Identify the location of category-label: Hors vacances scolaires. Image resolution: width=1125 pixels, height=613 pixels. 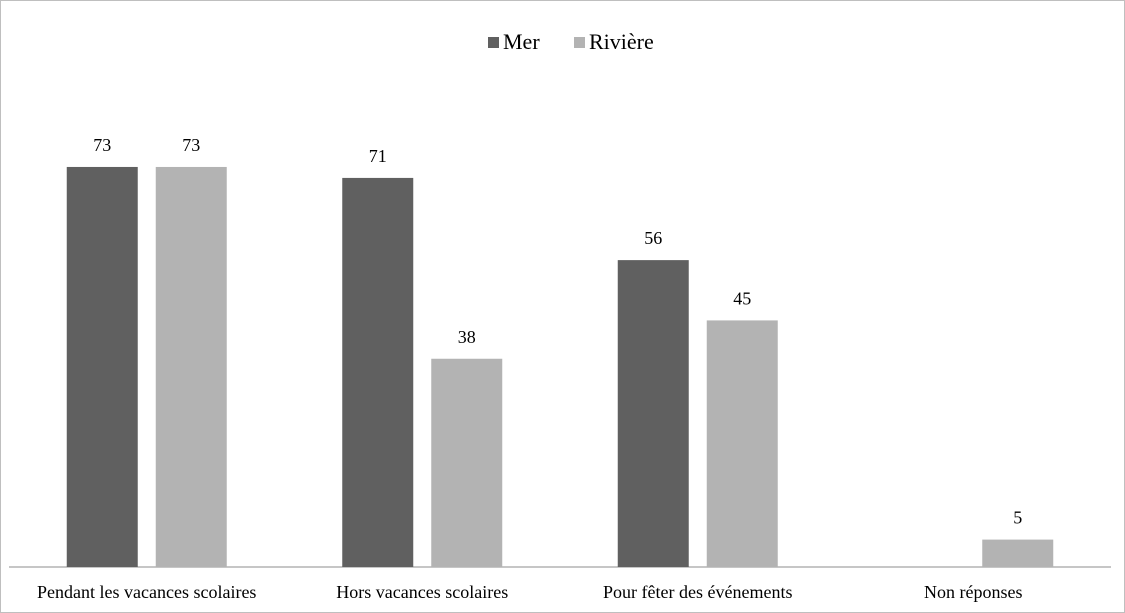
(422, 592).